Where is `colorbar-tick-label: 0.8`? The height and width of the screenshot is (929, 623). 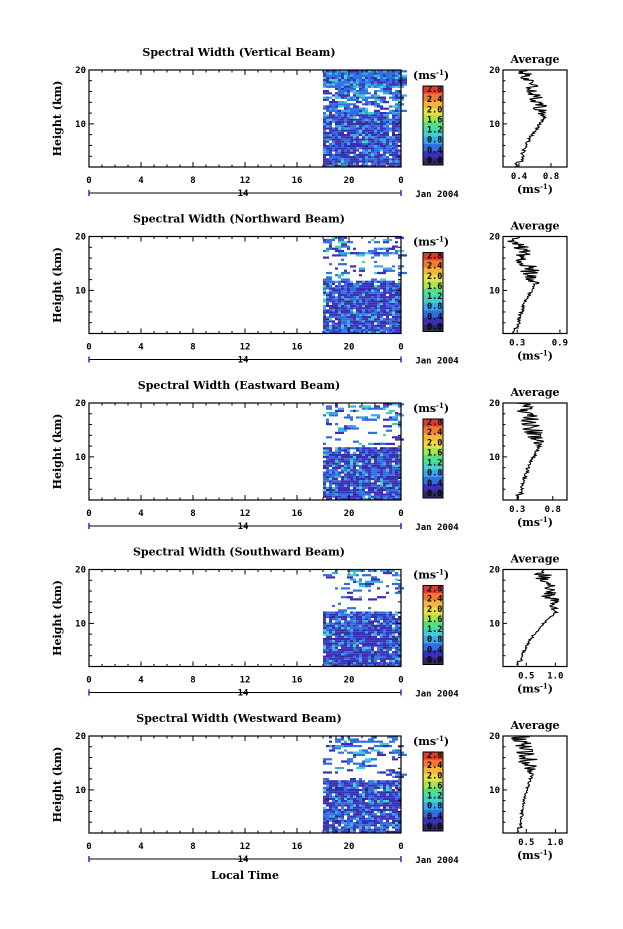 colorbar-tick-label: 0.8 is located at coordinates (434, 141).